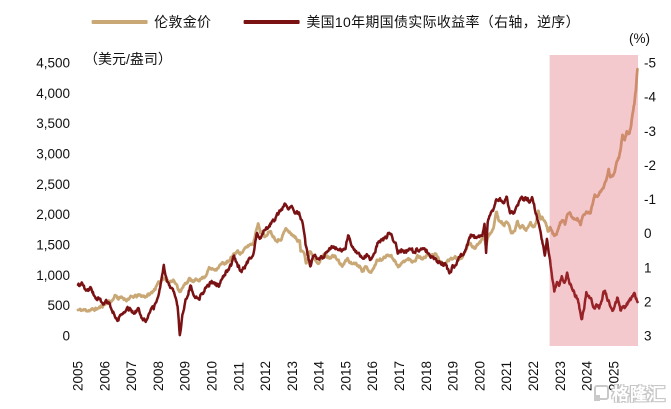  Describe the element at coordinates (650, 199) in the screenshot. I see `right-axis-tick-label: -1` at that location.